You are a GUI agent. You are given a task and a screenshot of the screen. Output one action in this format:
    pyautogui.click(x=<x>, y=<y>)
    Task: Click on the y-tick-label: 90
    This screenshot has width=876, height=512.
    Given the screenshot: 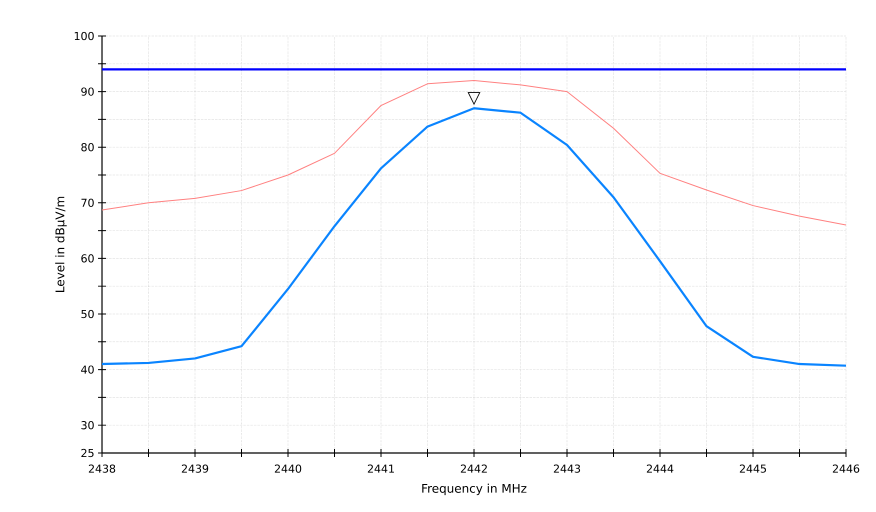 What is the action you would take?
    pyautogui.click(x=87, y=91)
    